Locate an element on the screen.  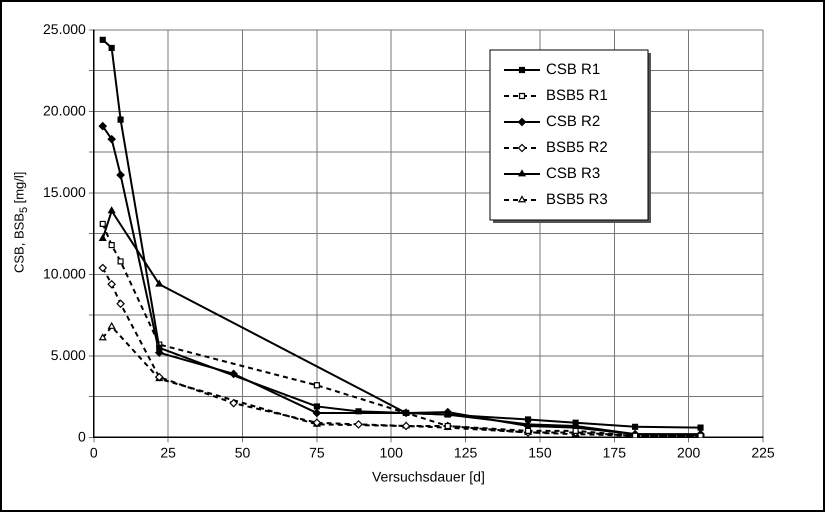
legend-label: CSB R1 is located at coordinates (573, 69).